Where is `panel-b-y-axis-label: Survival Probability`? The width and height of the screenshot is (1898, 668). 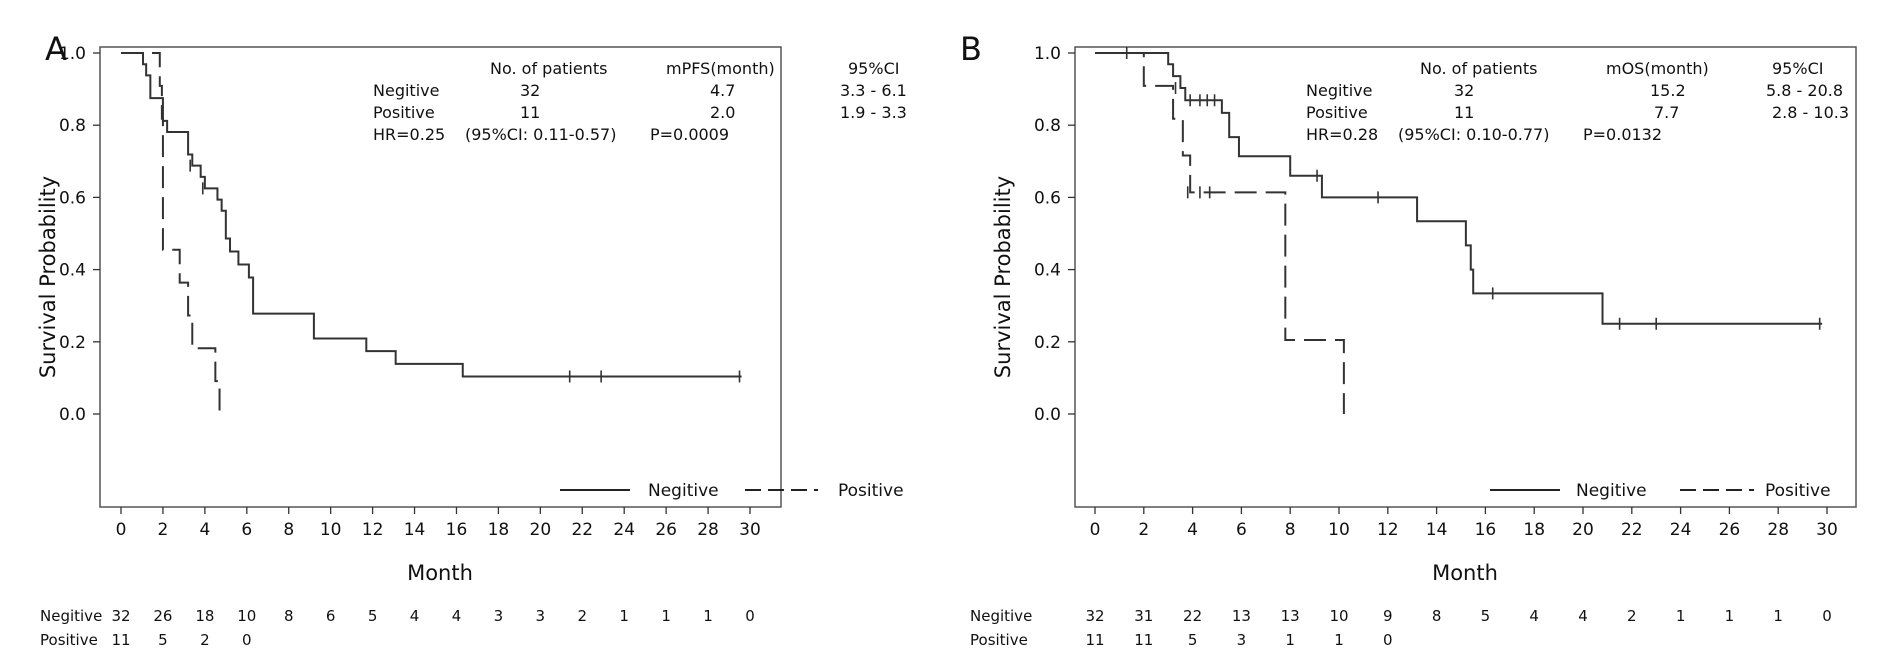
panel-b-y-axis-label: Survival Probability is located at coordinates (1003, 277).